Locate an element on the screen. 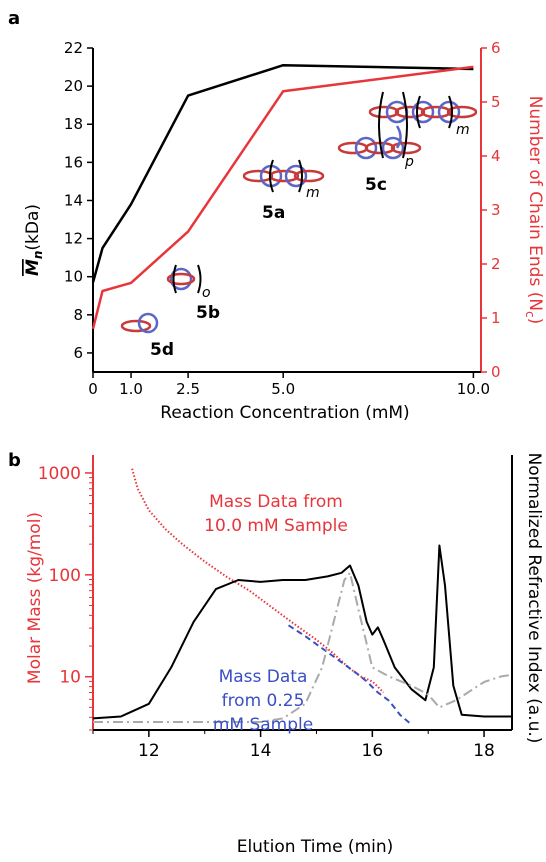 Image resolution: width=546 pixels, height=862 pixels. compound-5a-label: 5a is located at coordinates (273, 213).